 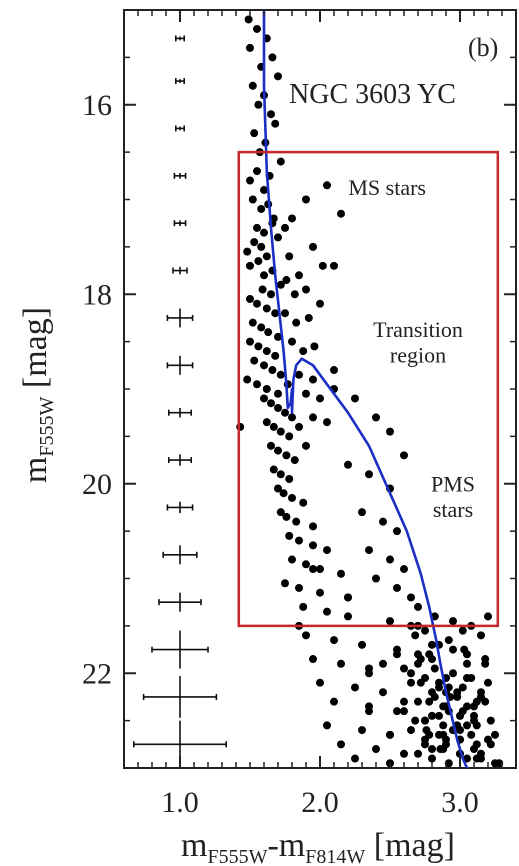 What do you see at coordinates (37, 395) in the screenshot?
I see `y-axis-label: mF555W [mag]` at bounding box center [37, 395].